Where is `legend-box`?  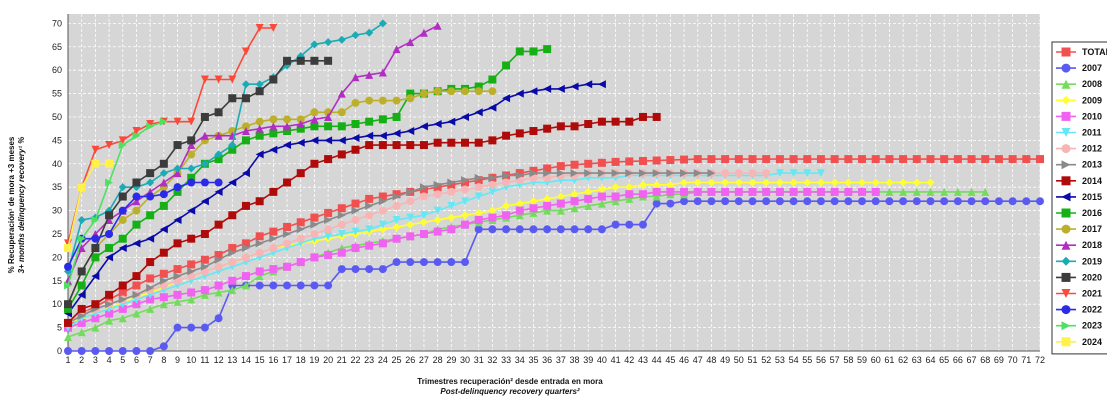
legend-box is located at coordinates (1079, 198).